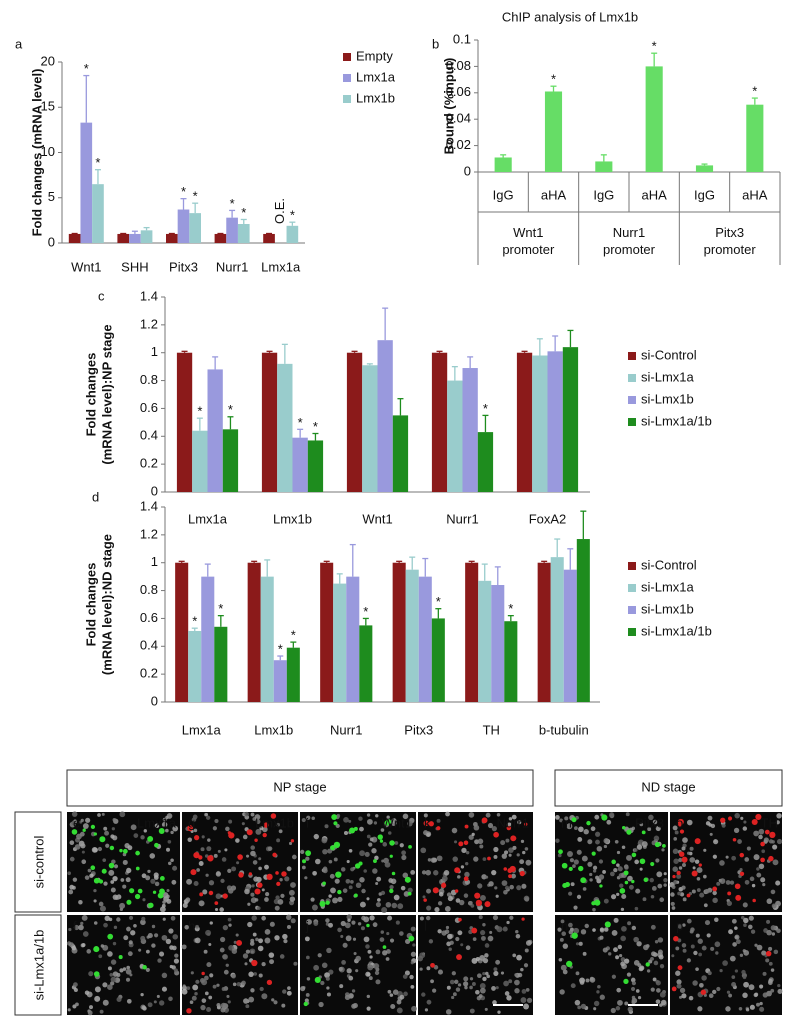 The width and height of the screenshot is (800, 1023). Describe the element at coordinates (154, 490) in the screenshot. I see `y-tick-label: 0` at that location.